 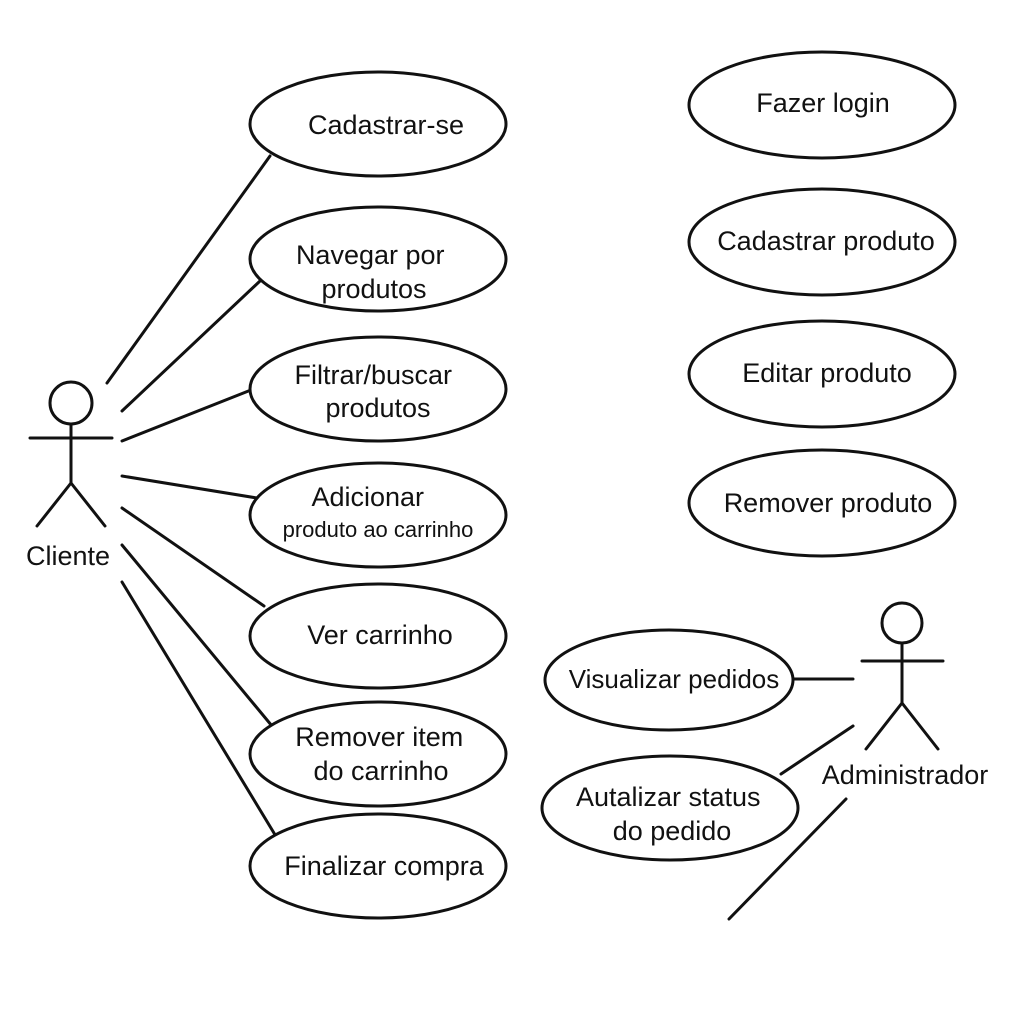 I want to click on use-case-editar-produto-line-1: Editar produto, so click(x=827, y=373).